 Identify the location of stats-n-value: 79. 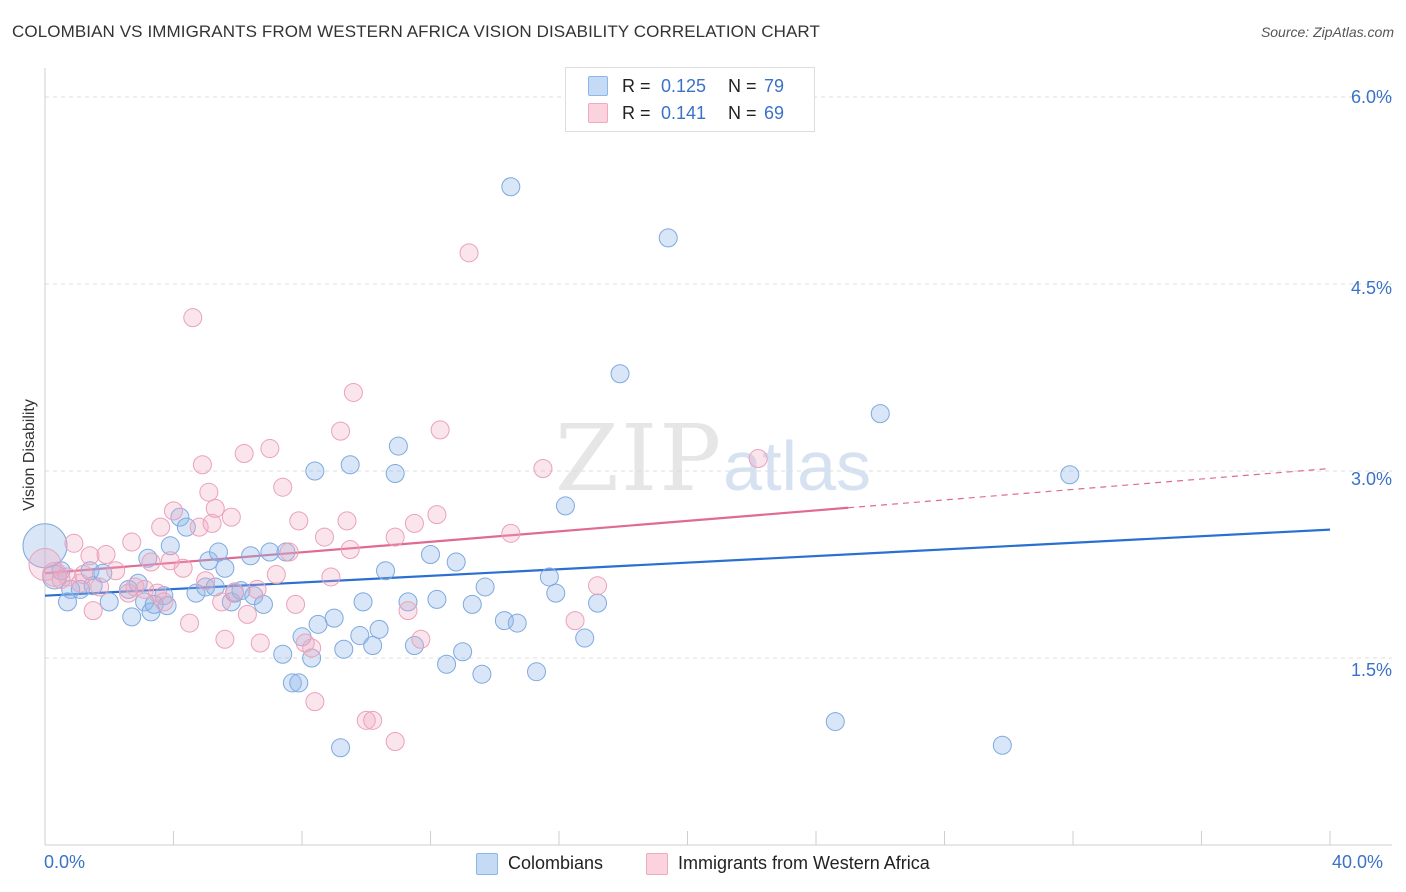
(774, 86).